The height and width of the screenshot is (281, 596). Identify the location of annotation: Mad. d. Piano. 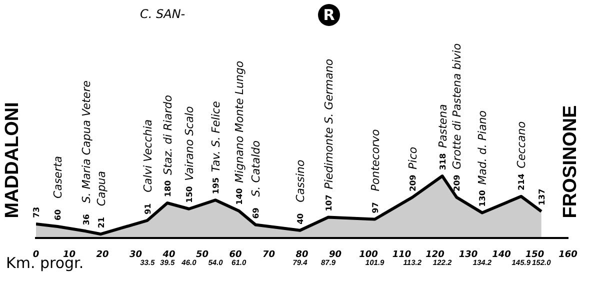
(483, 147).